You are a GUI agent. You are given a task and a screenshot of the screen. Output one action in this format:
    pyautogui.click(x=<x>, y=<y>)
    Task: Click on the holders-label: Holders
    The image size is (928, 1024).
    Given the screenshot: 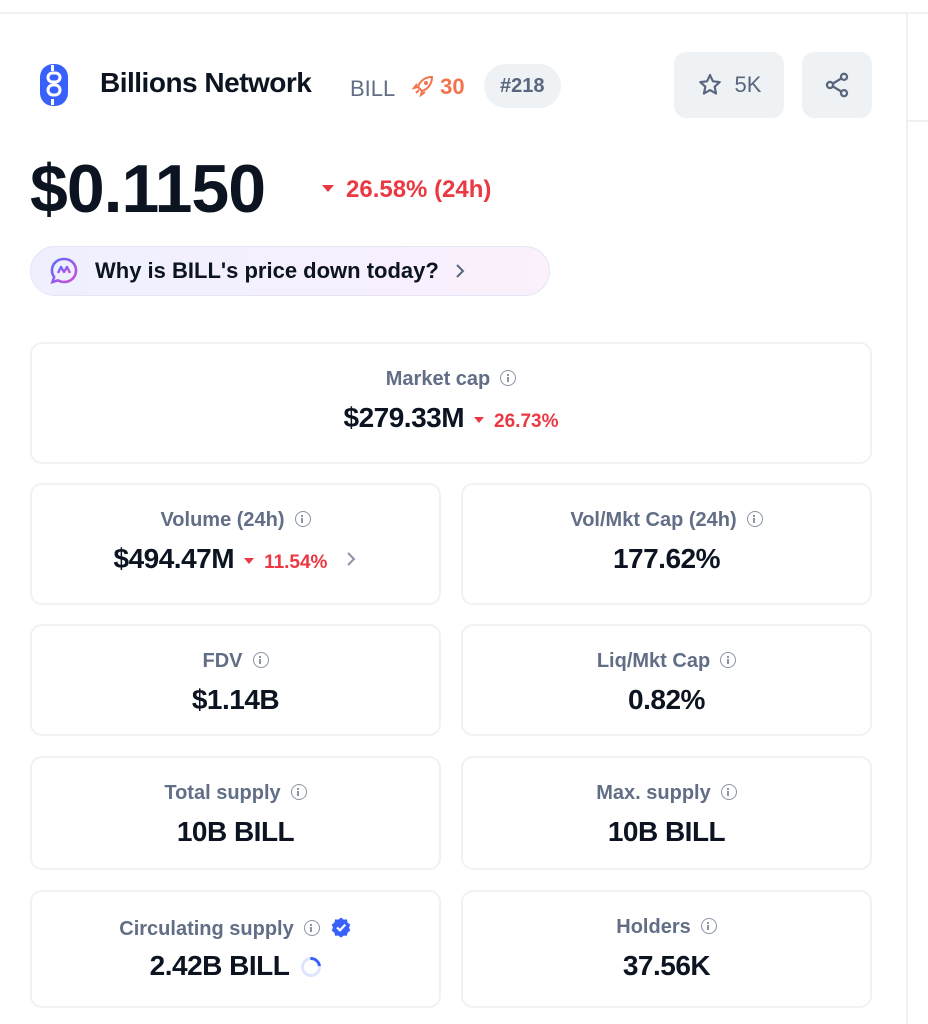 What is the action you would take?
    pyautogui.click(x=666, y=927)
    